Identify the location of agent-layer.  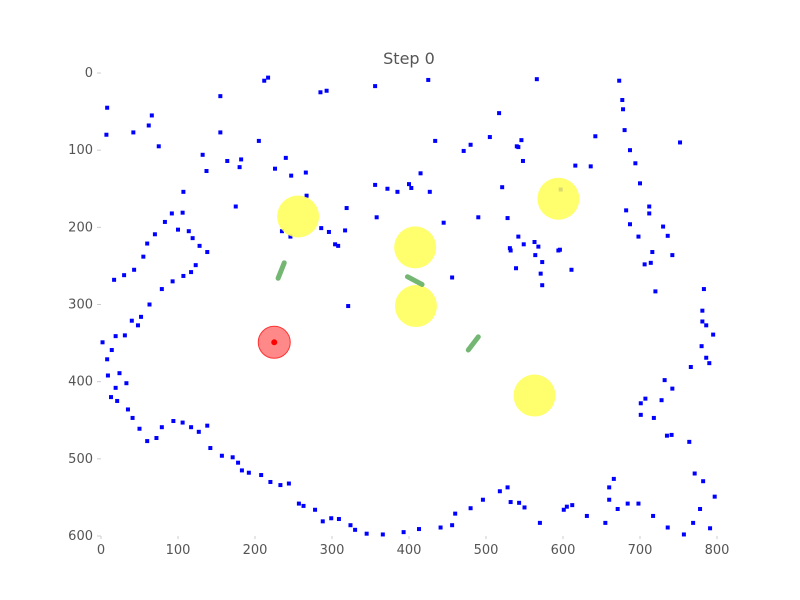
(274, 342).